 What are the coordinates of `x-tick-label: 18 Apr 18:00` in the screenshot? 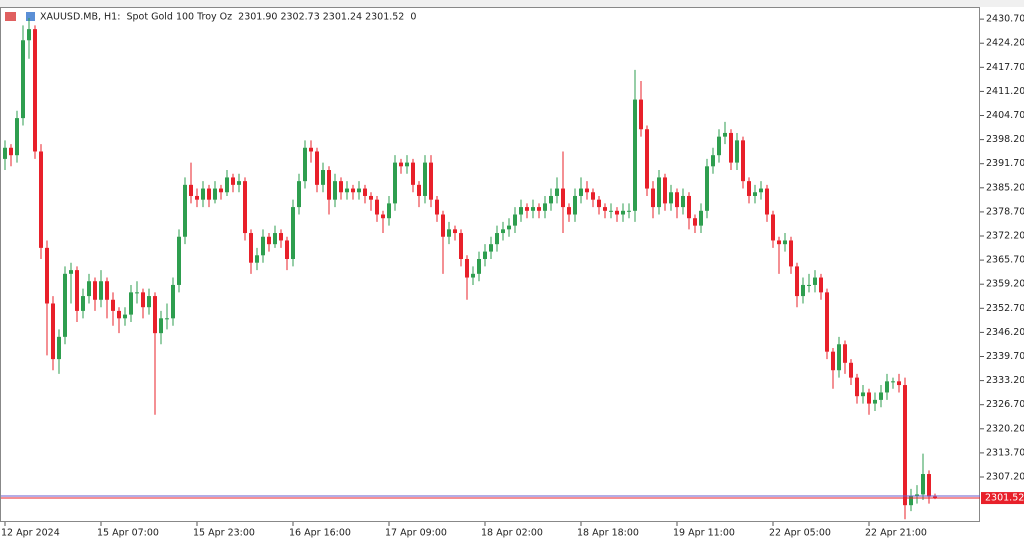 It's located at (608, 533).